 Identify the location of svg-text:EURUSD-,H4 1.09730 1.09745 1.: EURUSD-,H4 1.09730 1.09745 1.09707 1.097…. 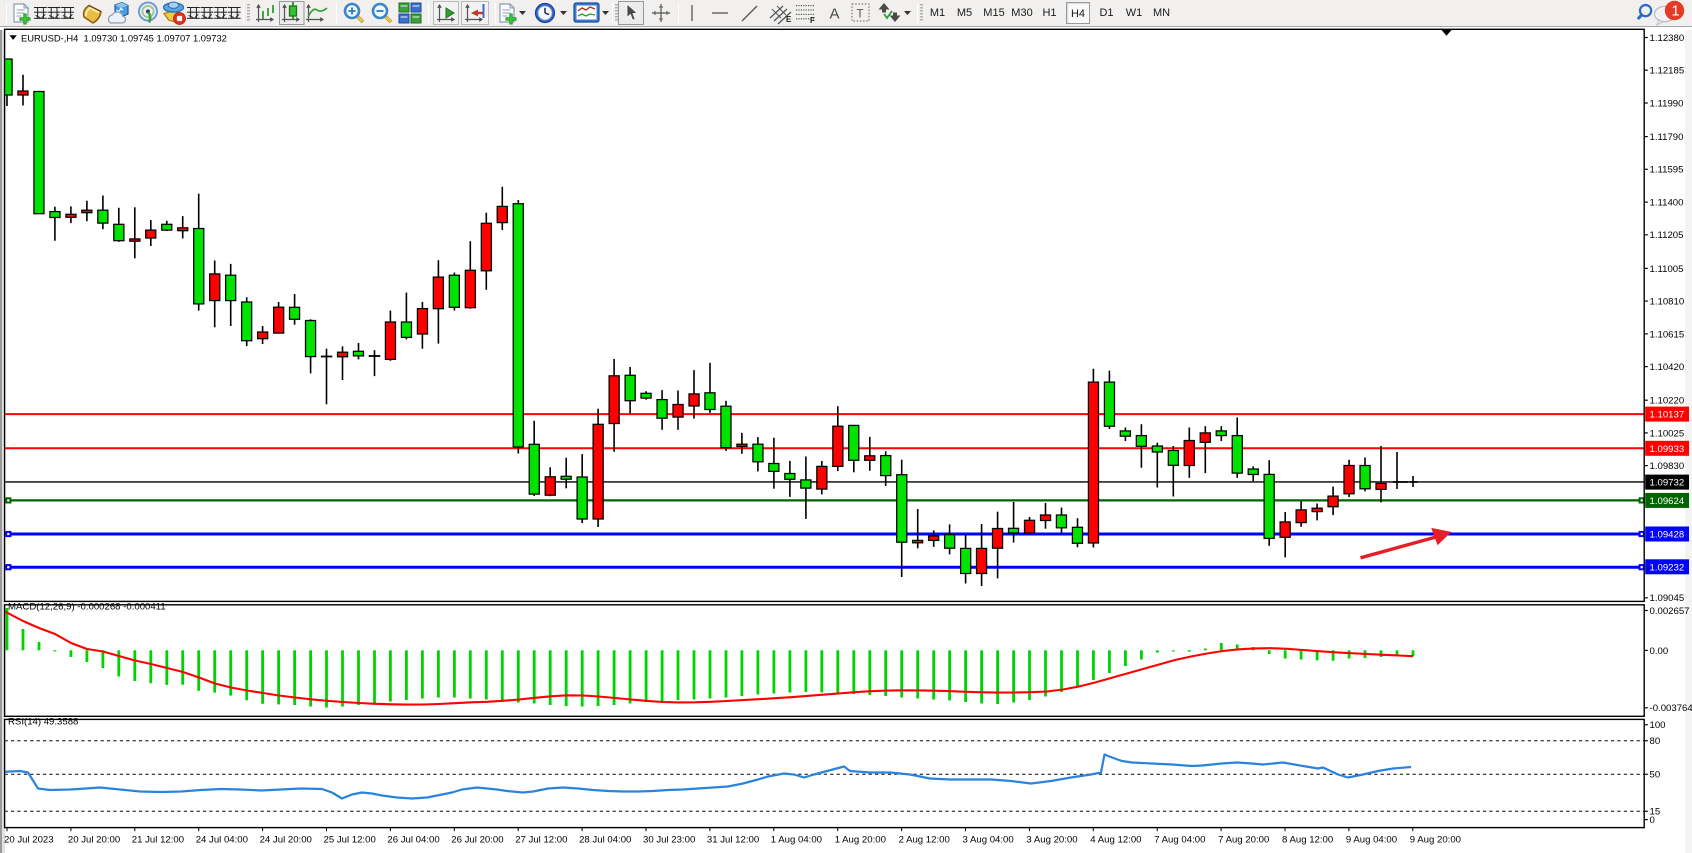
(124, 37).